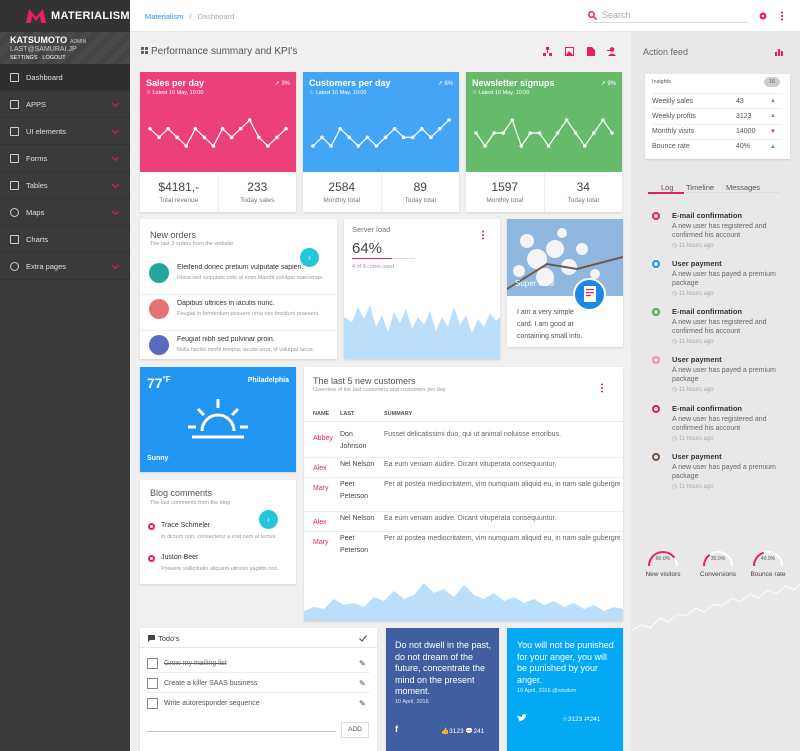  What do you see at coordinates (602, 388) in the screenshot?
I see `customers-more-icon` at bounding box center [602, 388].